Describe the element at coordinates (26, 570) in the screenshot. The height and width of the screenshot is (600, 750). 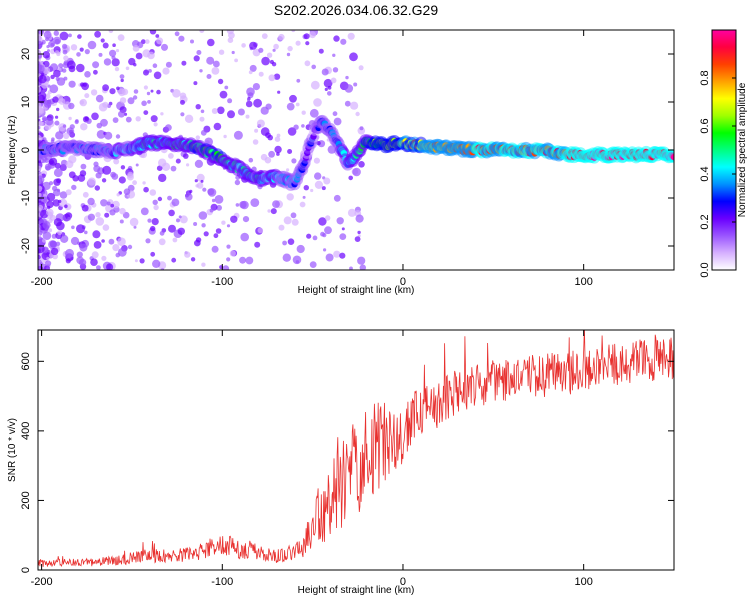
I see `snr-y-tick-label: 0` at that location.